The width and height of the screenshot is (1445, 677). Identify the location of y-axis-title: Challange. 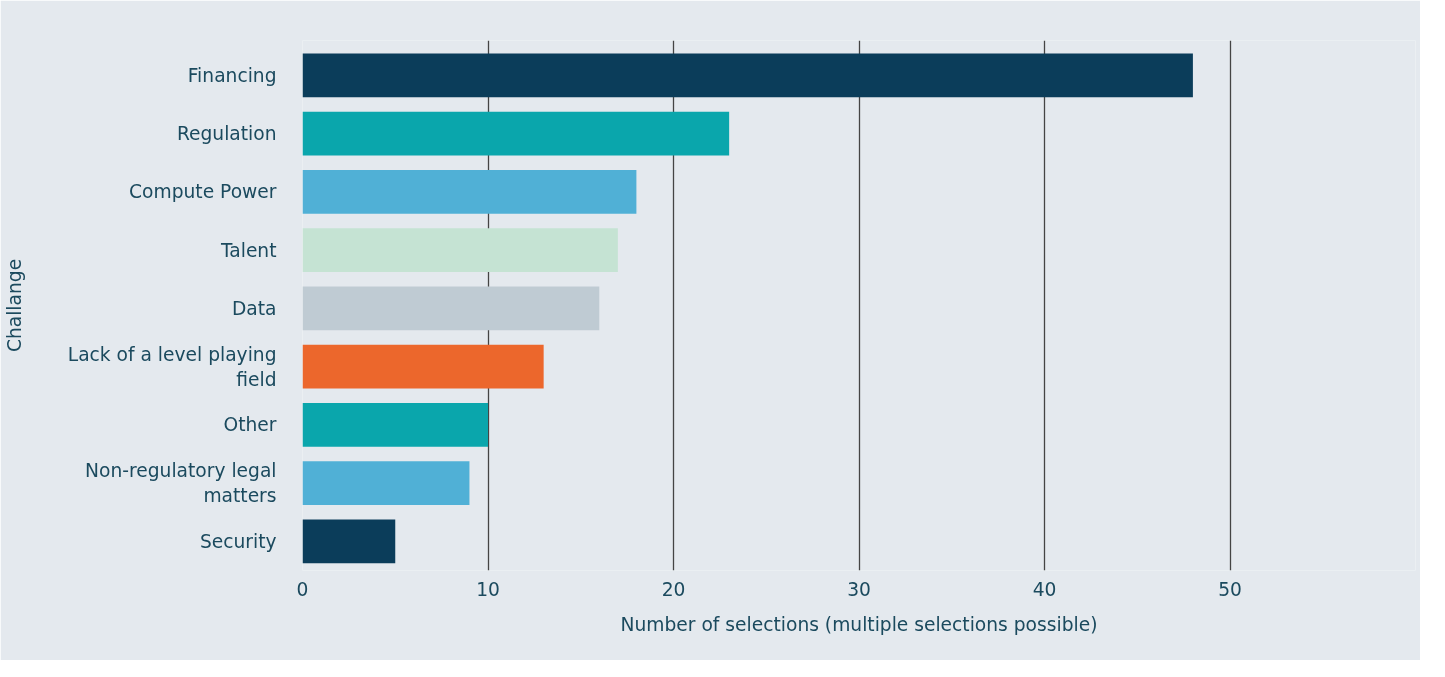
(14, 305).